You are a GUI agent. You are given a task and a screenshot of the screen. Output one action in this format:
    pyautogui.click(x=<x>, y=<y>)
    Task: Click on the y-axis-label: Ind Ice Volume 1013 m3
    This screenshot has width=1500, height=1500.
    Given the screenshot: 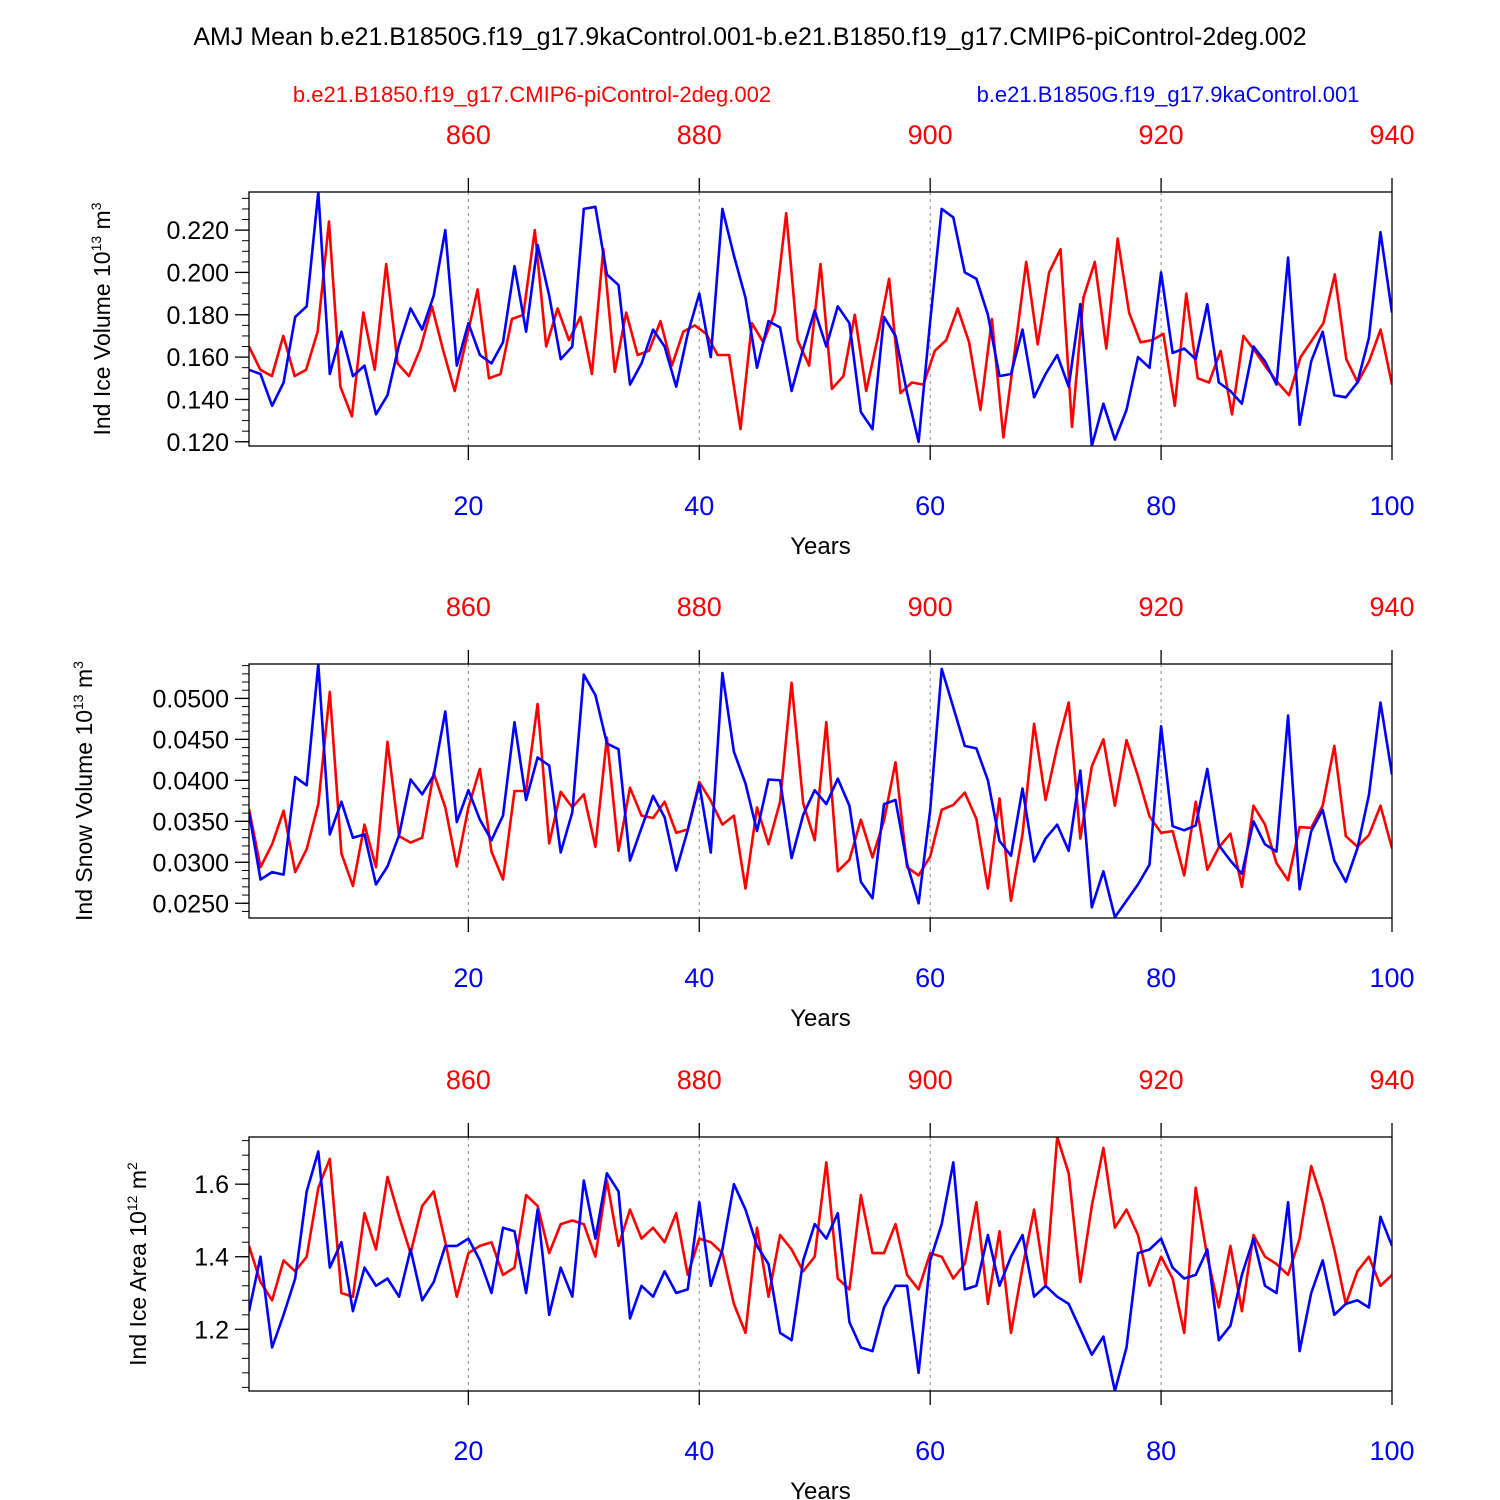 What is the action you would take?
    pyautogui.click(x=101, y=318)
    